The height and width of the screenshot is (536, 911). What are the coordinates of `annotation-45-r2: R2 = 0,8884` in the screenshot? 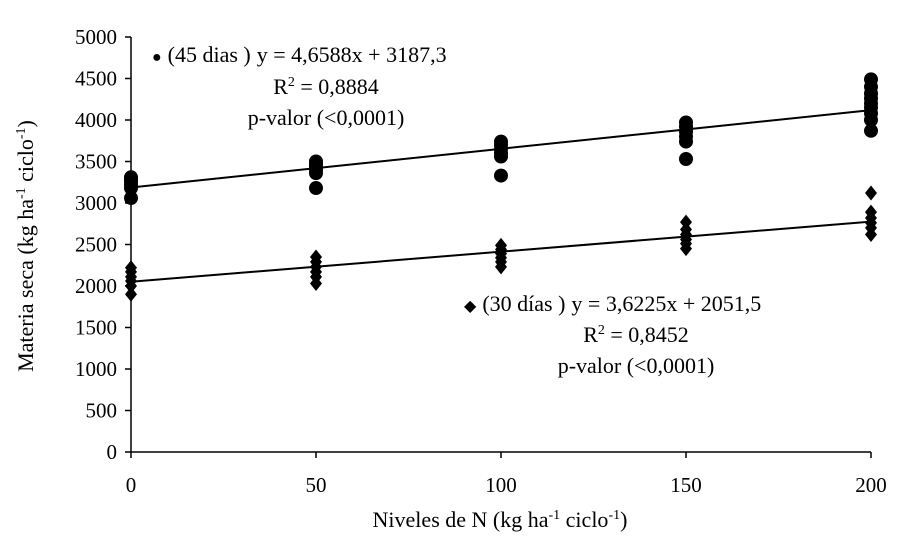 It's located at (326, 86).